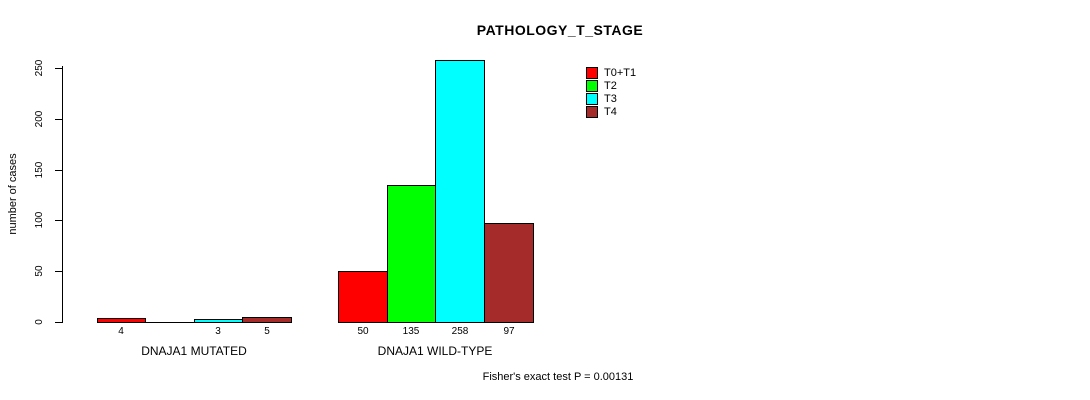  What do you see at coordinates (610, 99) in the screenshot?
I see `legend-label: T3` at bounding box center [610, 99].